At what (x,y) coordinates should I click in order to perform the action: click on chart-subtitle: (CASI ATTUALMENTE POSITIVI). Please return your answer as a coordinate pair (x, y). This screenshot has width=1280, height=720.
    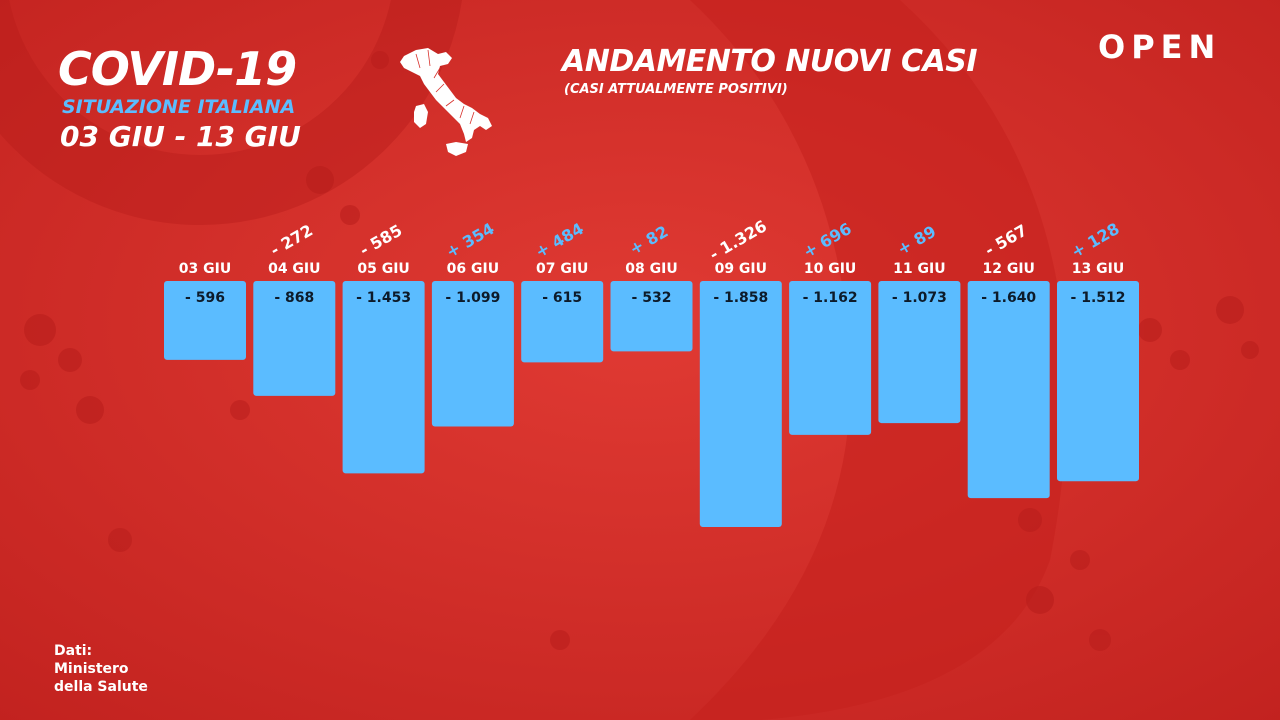
    Looking at the image, I should click on (676, 89).